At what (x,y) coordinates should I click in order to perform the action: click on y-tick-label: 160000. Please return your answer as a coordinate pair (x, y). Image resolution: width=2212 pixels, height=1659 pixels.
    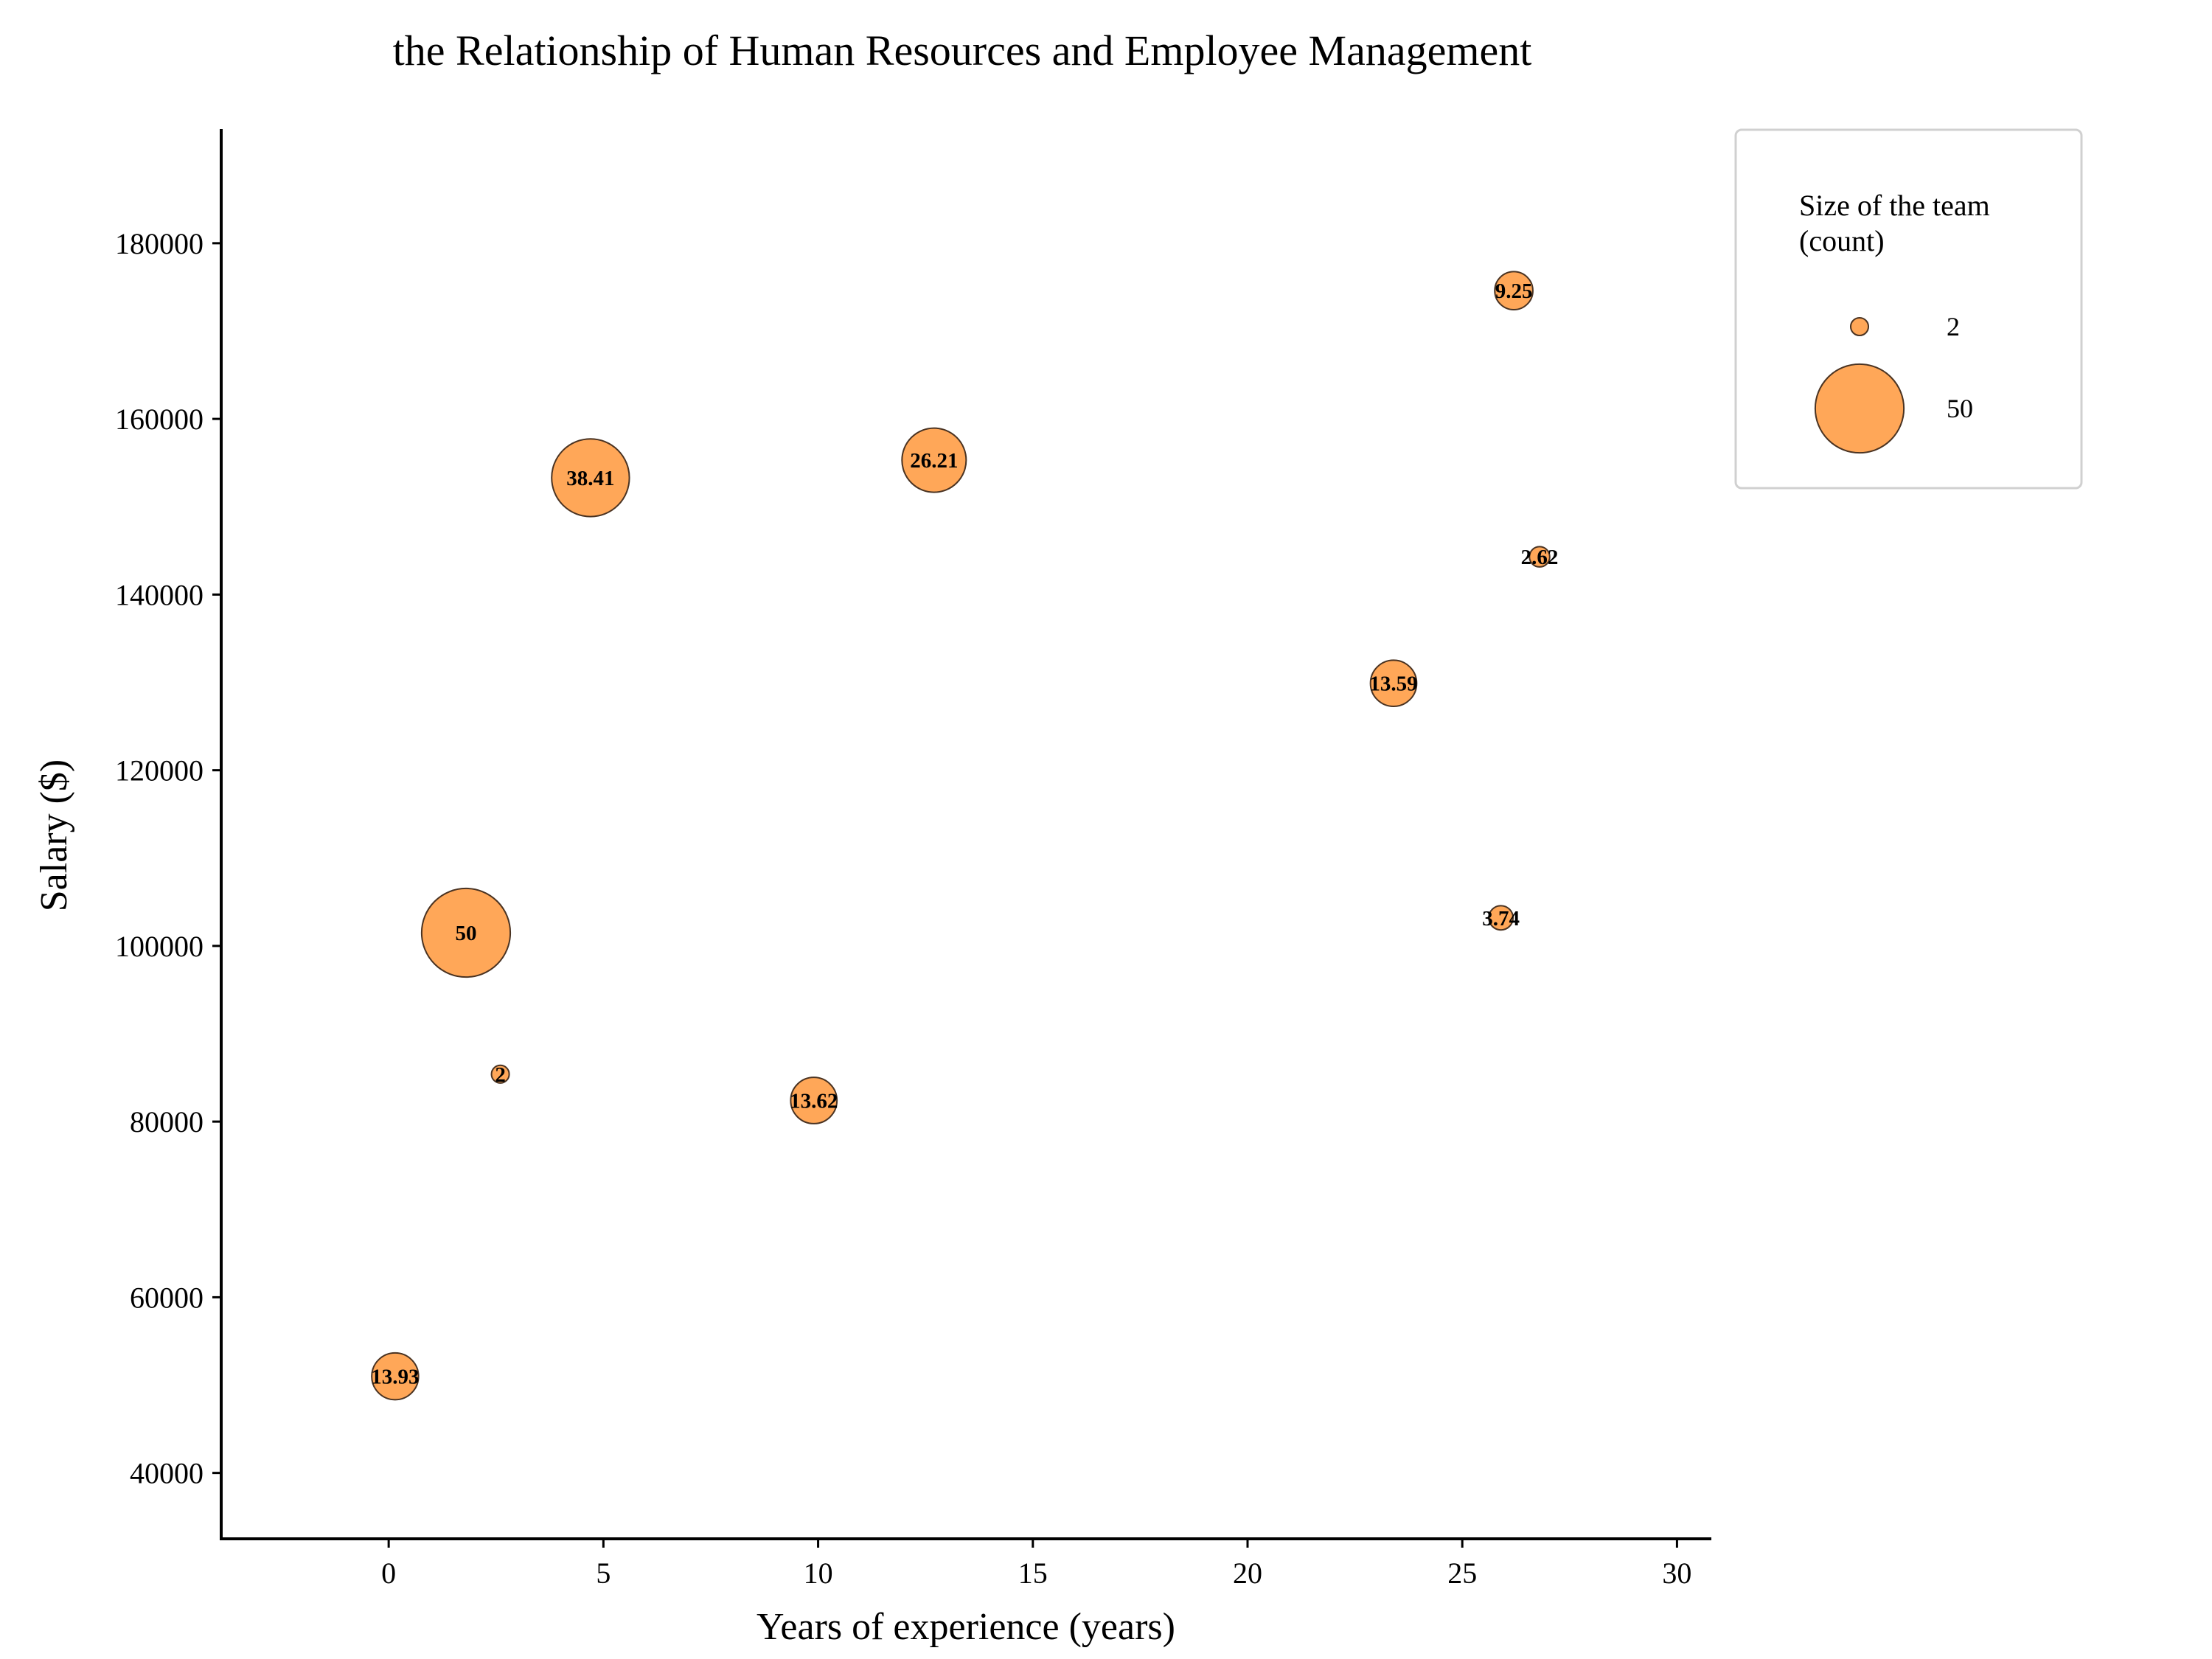
    Looking at the image, I should click on (159, 419).